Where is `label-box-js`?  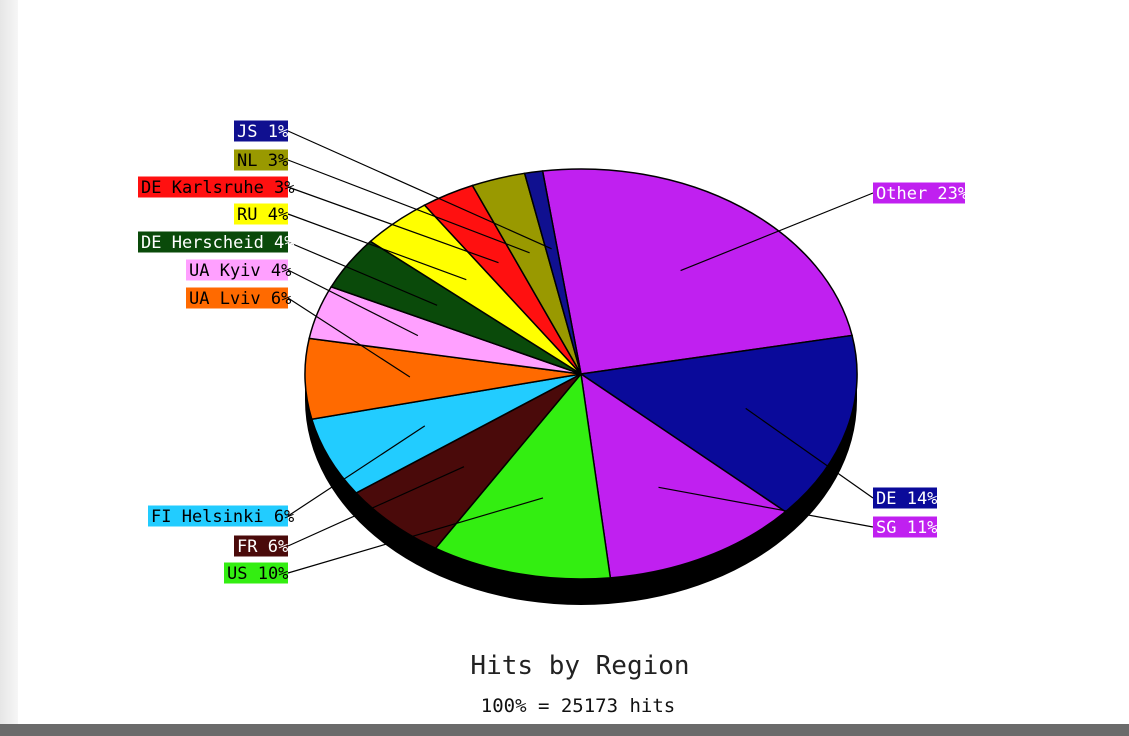 label-box-js is located at coordinates (261, 131).